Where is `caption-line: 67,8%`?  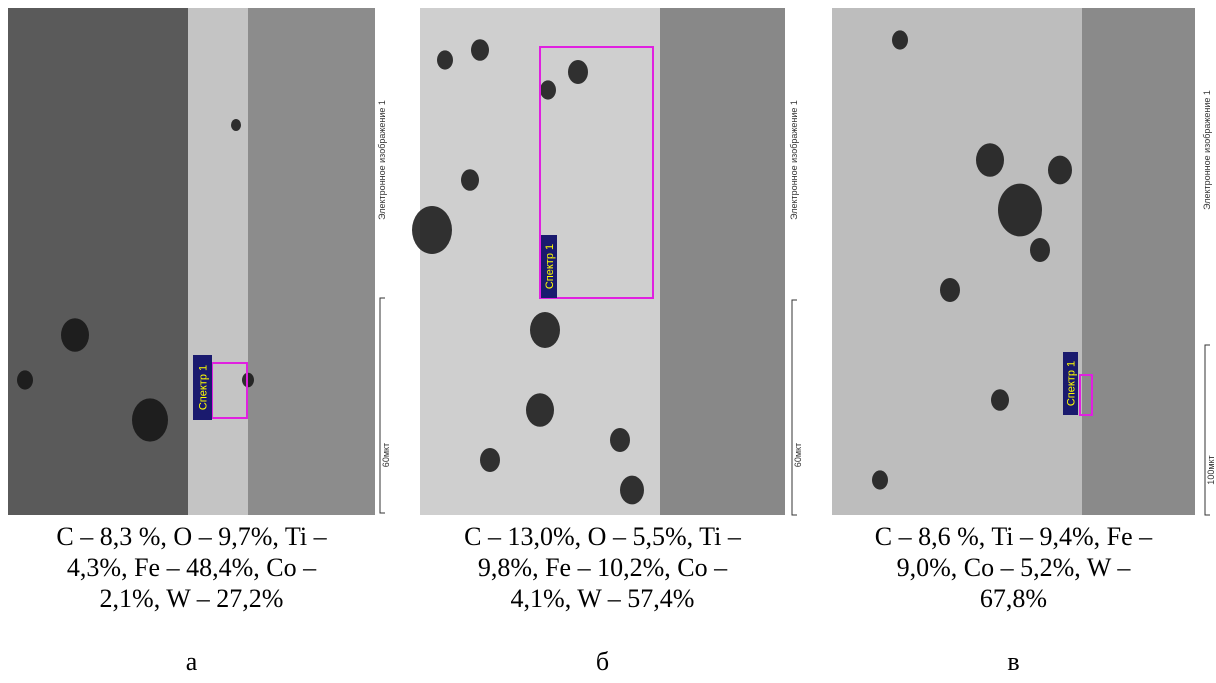
caption-line: 67,8% is located at coordinates (1013, 598).